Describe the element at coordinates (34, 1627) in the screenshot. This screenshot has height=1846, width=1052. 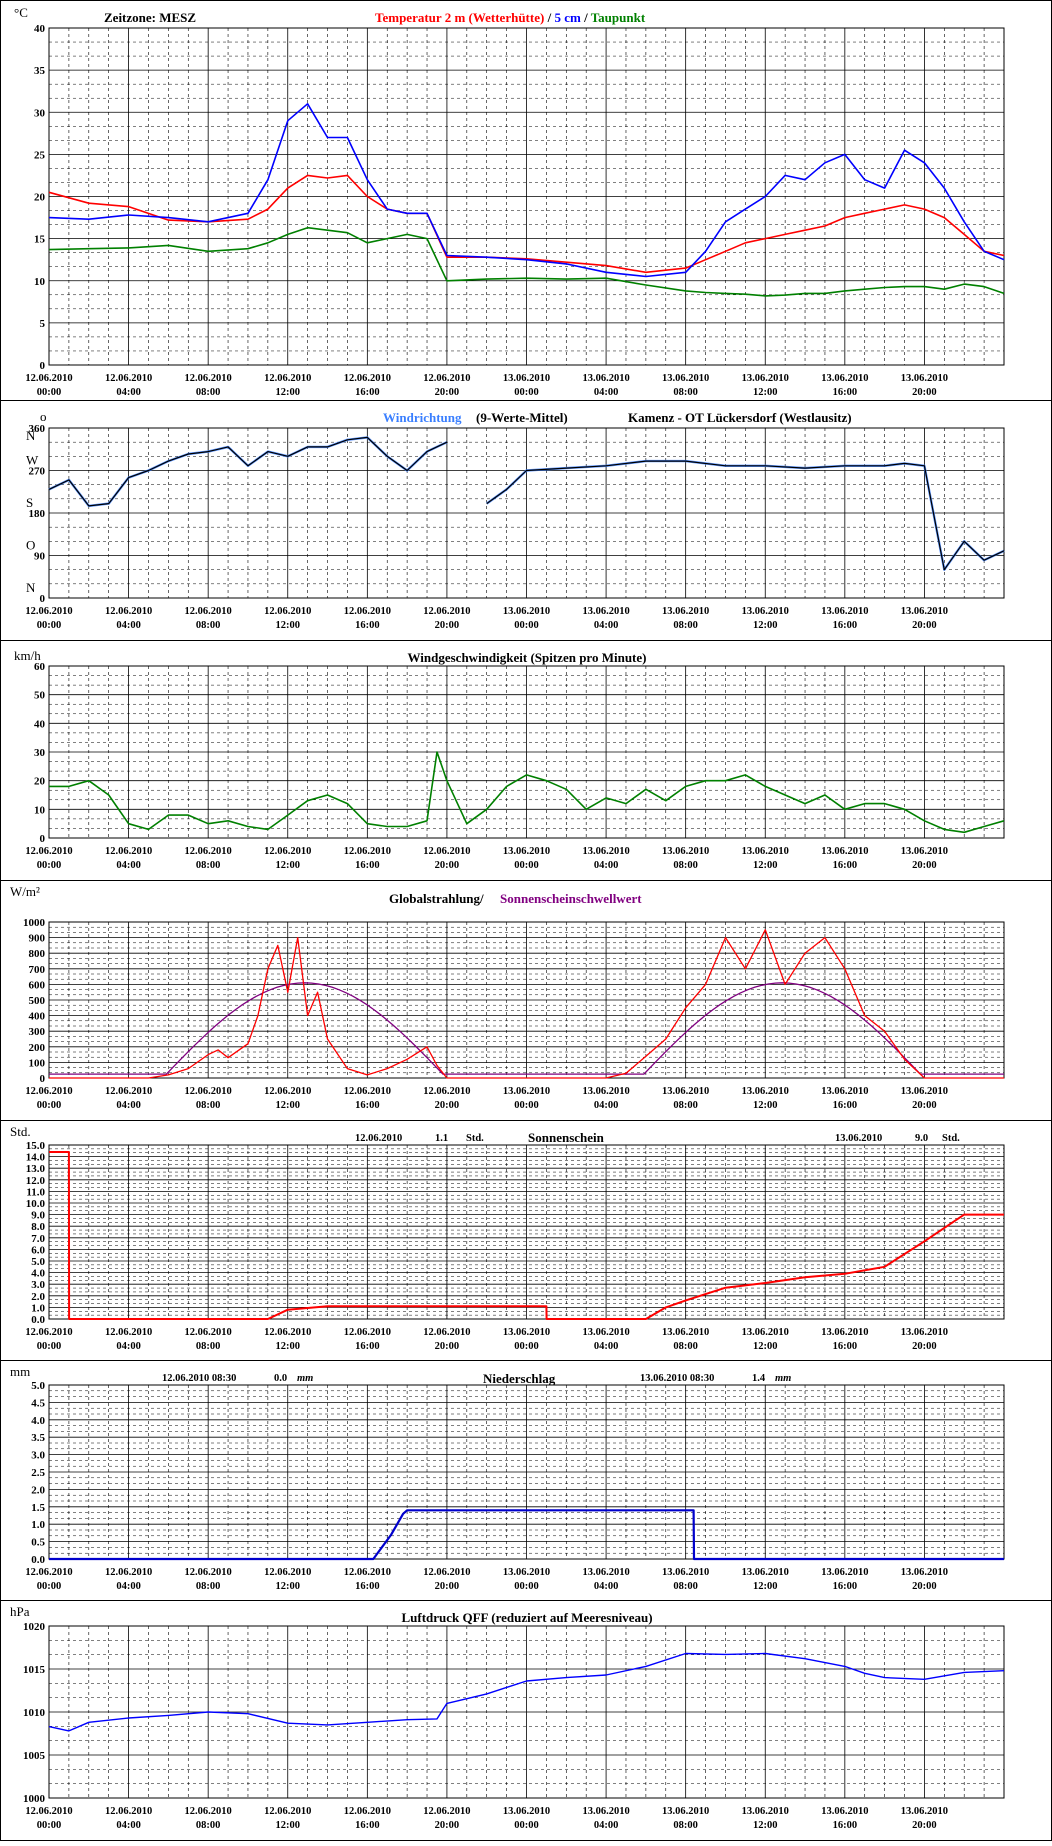
I see `y-tick-label: 1020` at that location.